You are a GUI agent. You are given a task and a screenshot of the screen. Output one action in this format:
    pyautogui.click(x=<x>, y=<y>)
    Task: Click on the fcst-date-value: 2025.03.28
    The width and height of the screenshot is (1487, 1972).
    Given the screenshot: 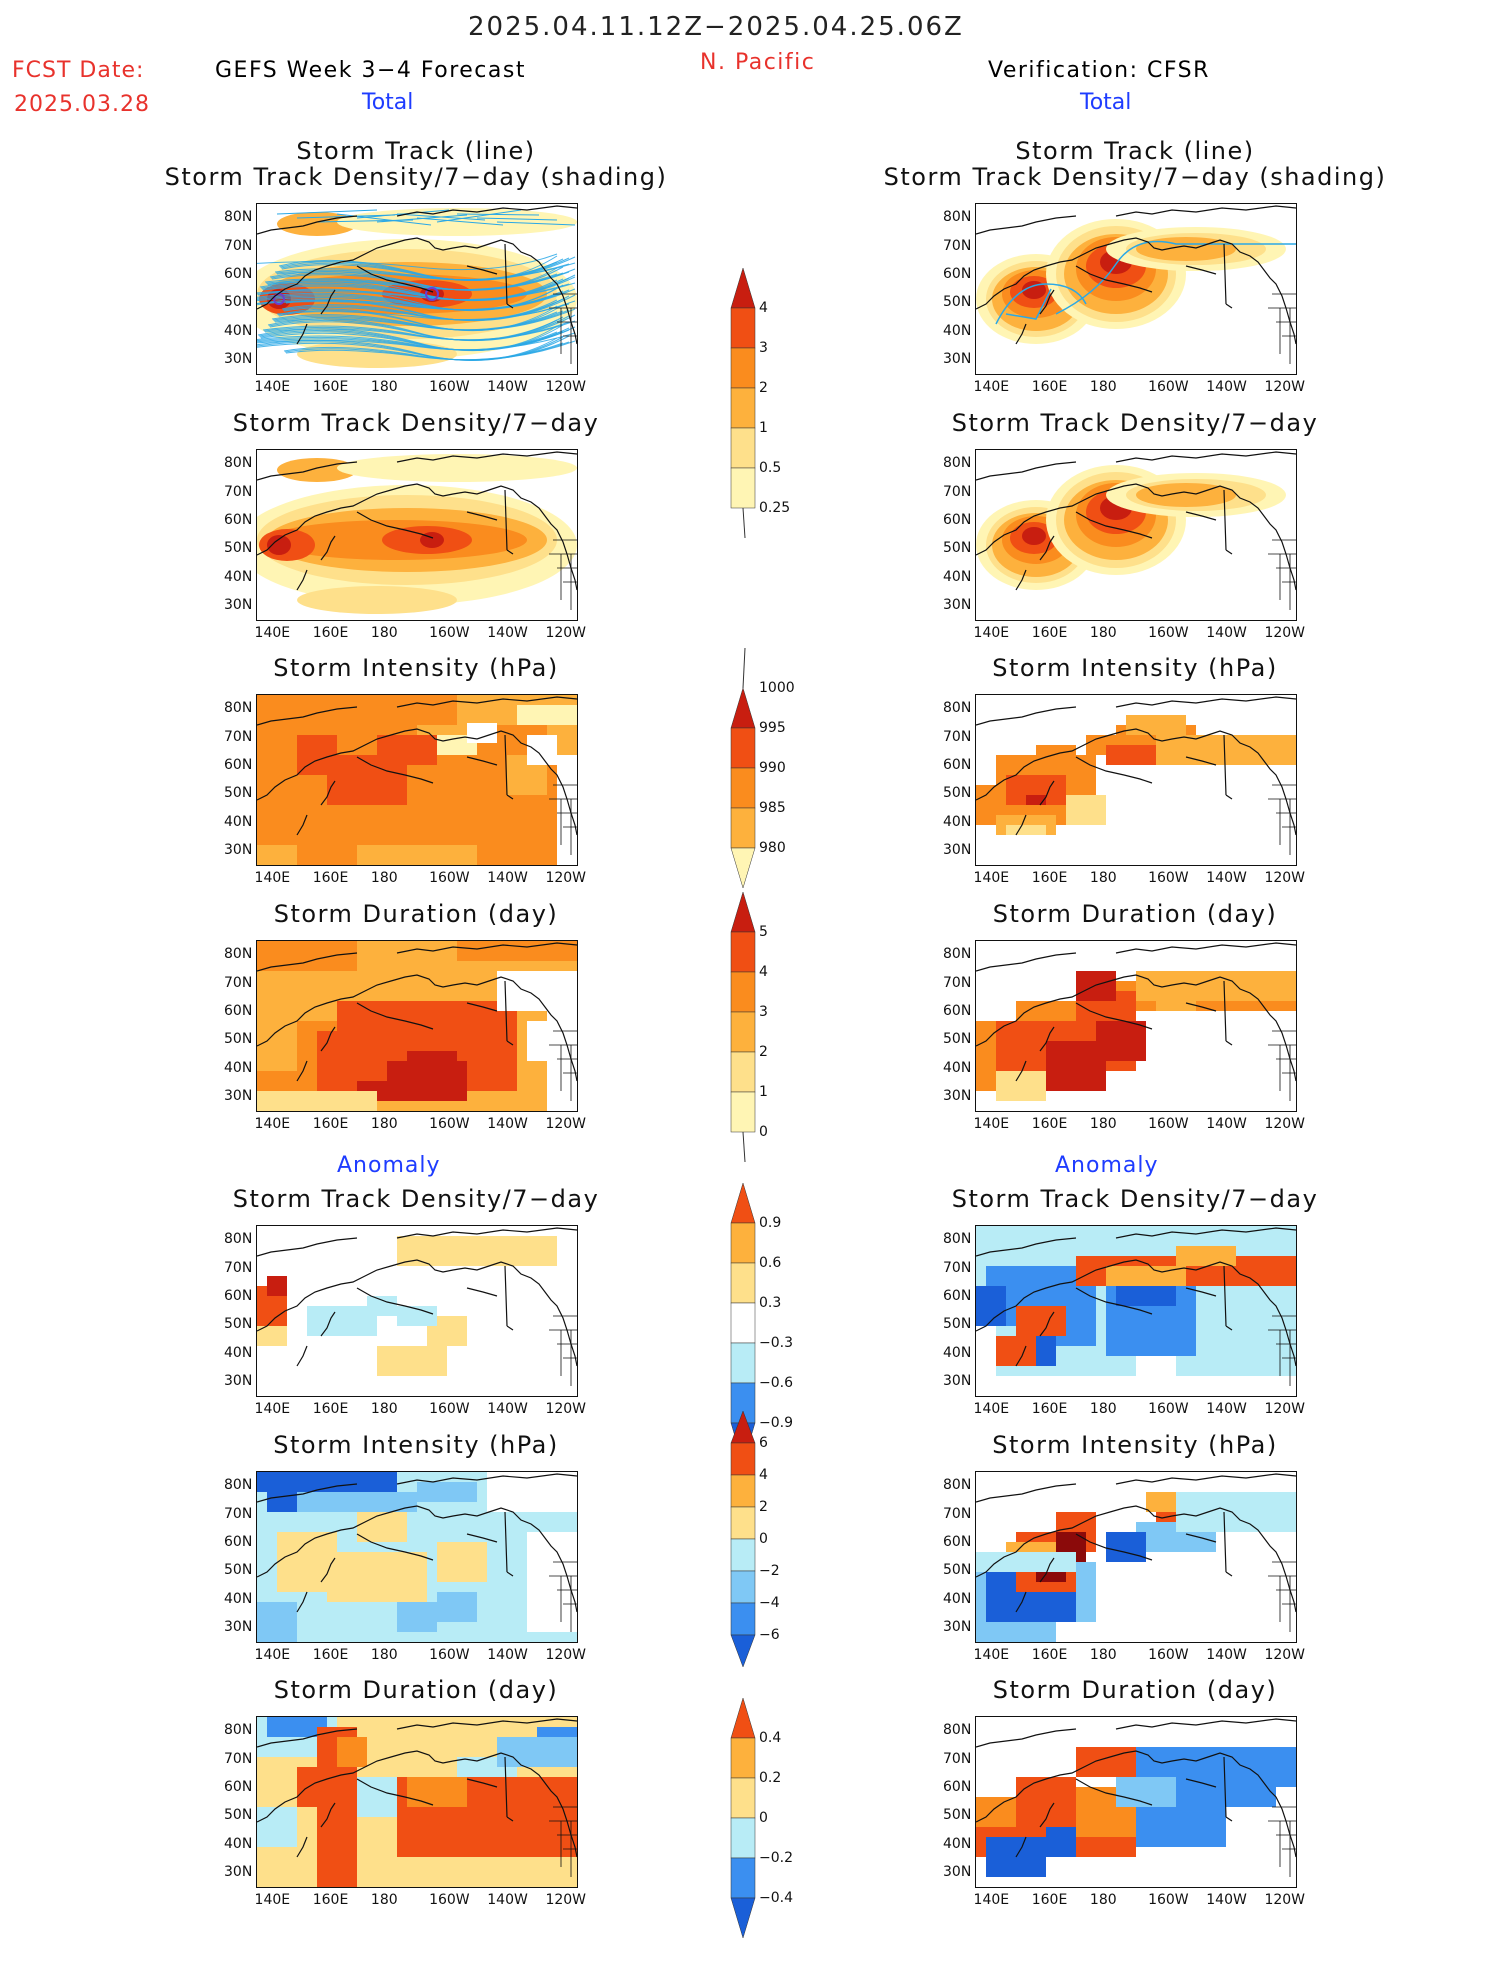 What is the action you would take?
    pyautogui.click(x=82, y=104)
    